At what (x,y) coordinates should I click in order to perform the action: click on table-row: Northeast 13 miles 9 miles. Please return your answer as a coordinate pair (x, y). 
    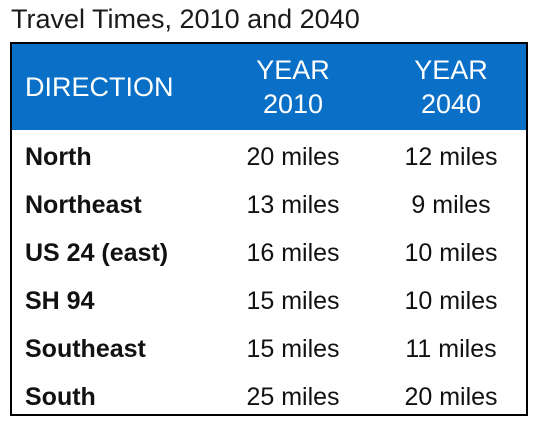
    Looking at the image, I should click on (269, 205).